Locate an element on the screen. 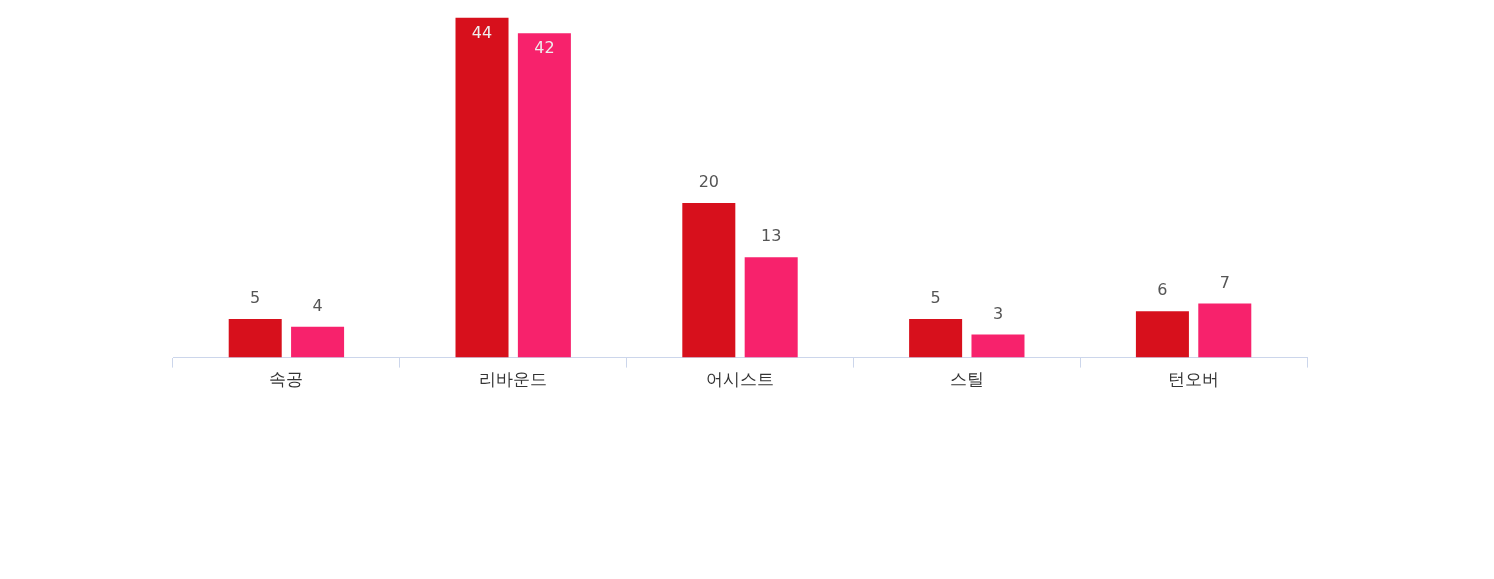  data-label: 44 is located at coordinates (482, 32).